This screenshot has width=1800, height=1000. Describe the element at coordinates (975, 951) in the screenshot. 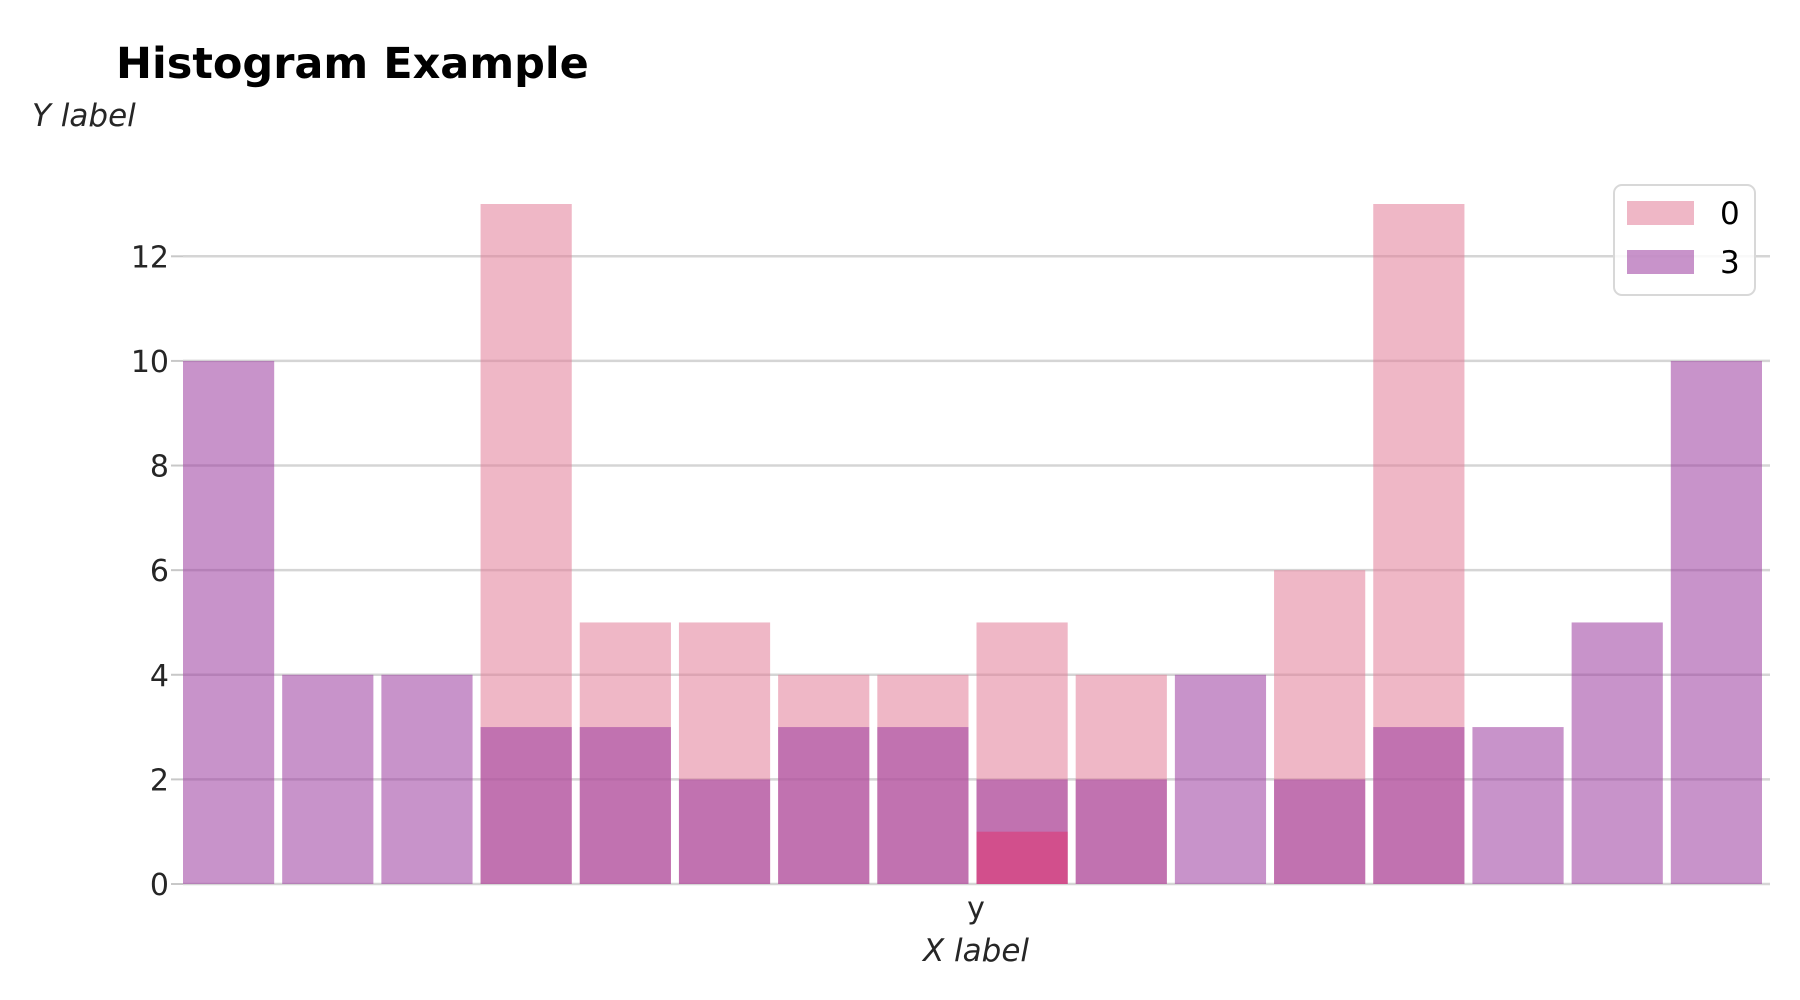

I see `x-axis-label: X label` at that location.